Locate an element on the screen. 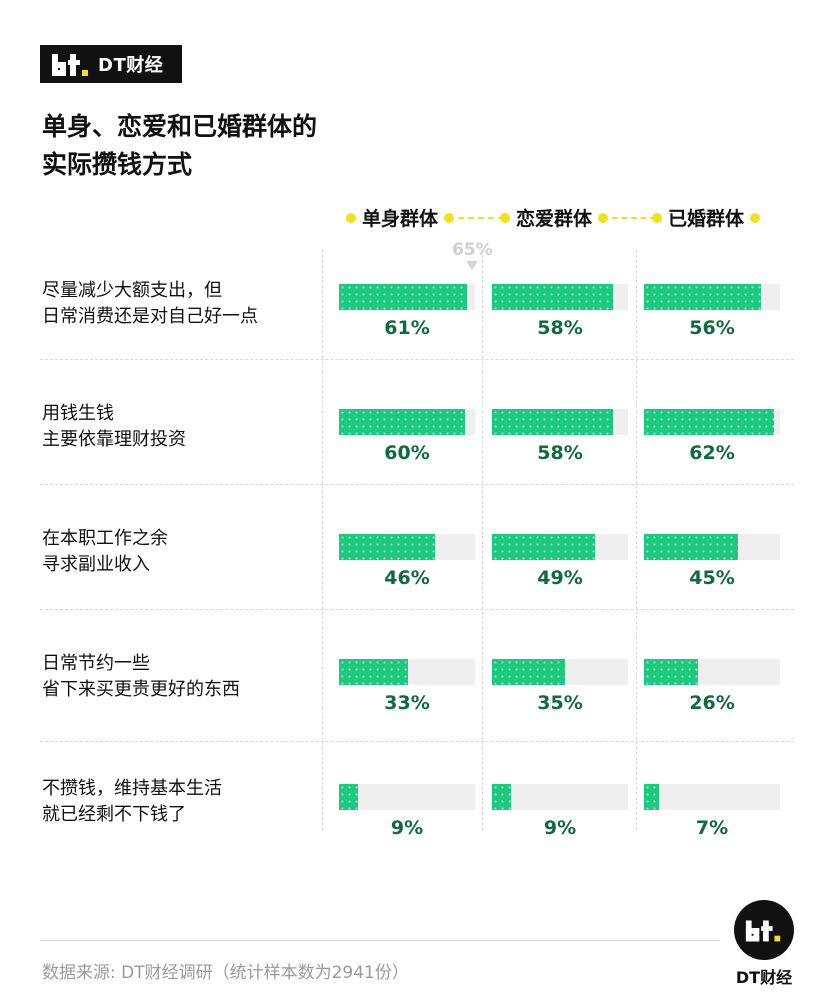 The width and height of the screenshot is (834, 1000). row-label-cut-spending: 尽量减少大额支出，但 日常消费还是对自己好一点 is located at coordinates (150, 304).